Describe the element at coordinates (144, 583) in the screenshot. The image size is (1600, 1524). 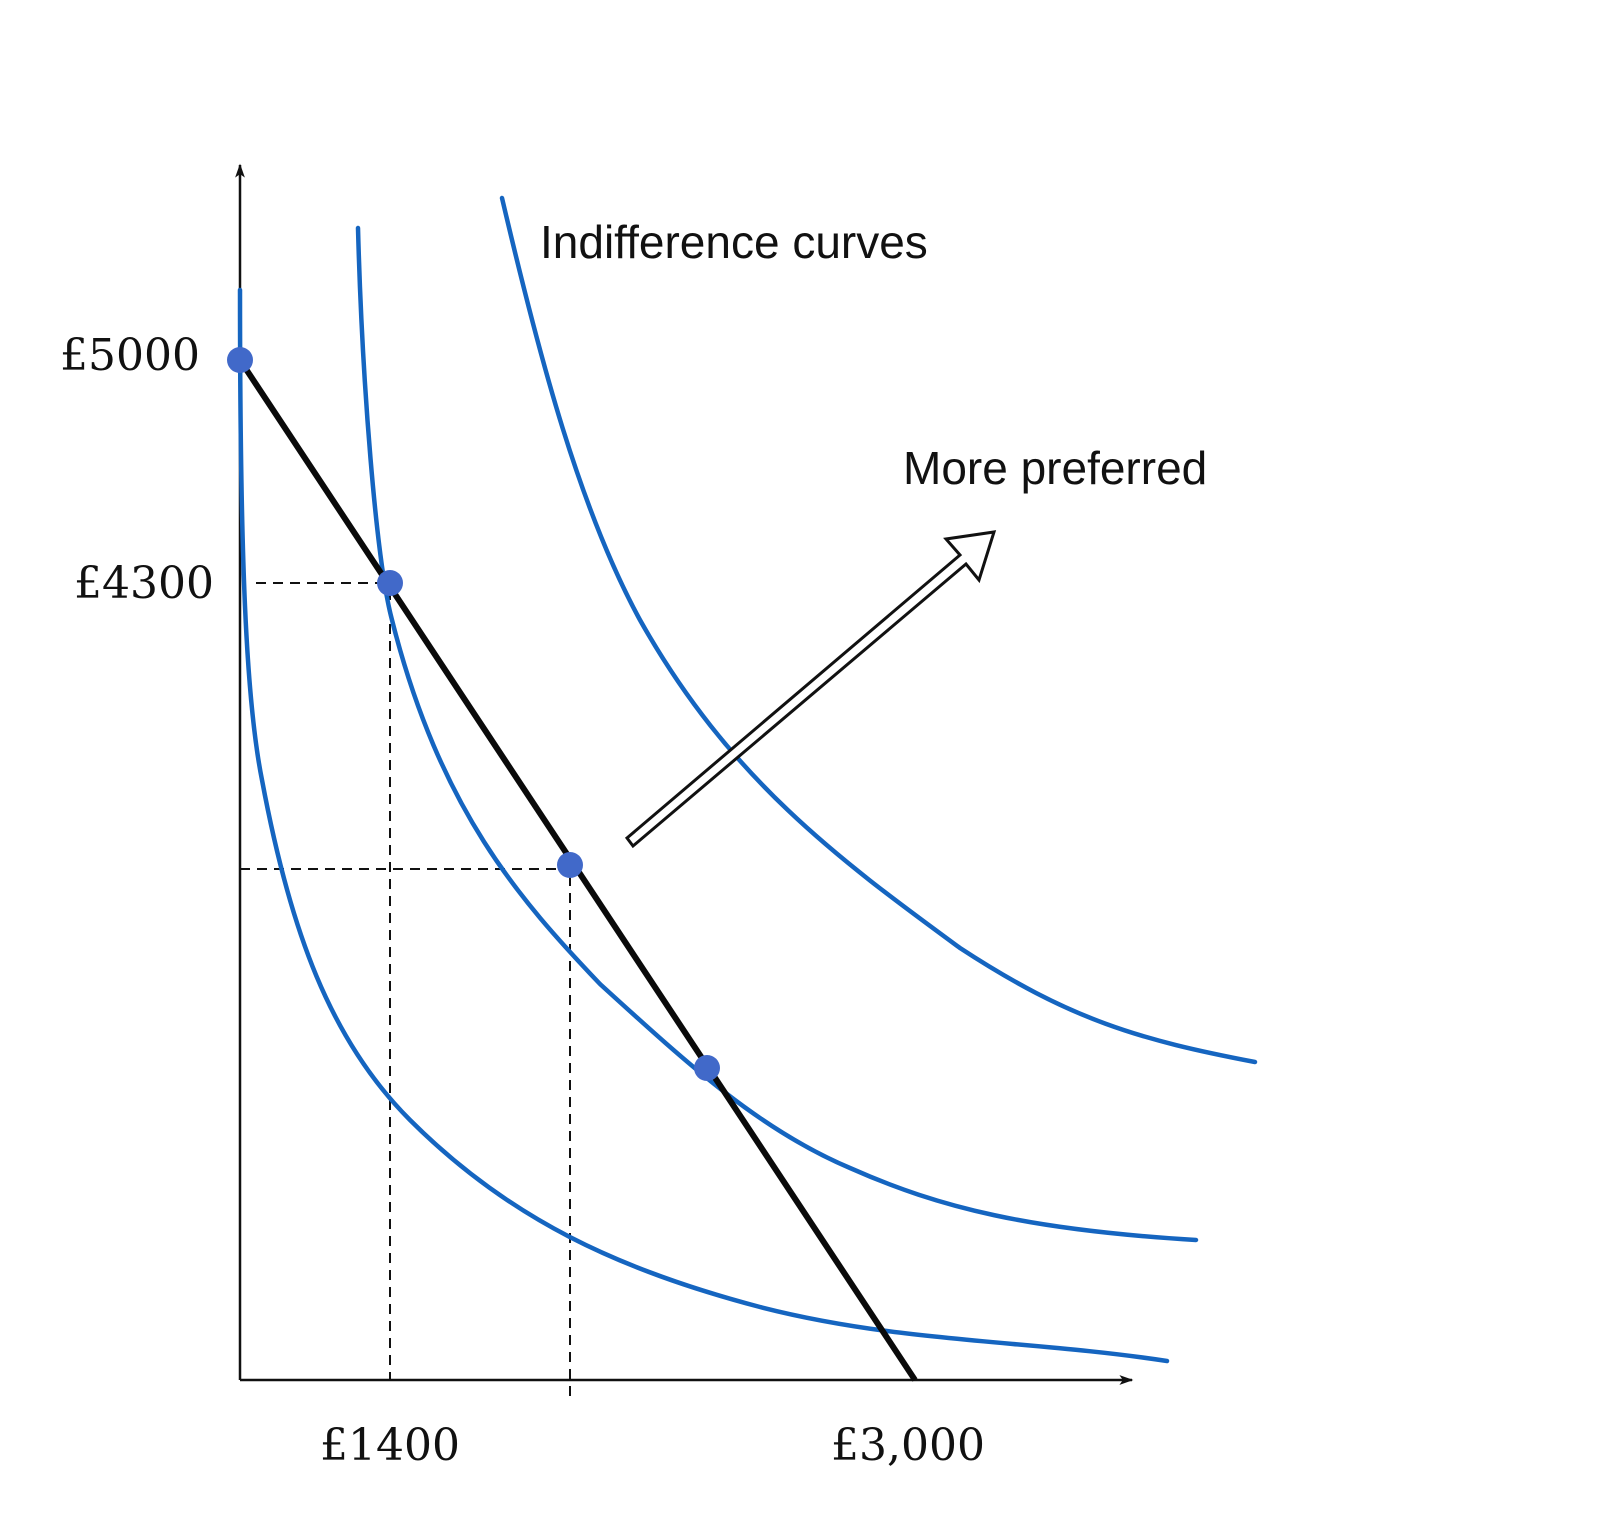
I see `y-label-4300: £4300` at that location.